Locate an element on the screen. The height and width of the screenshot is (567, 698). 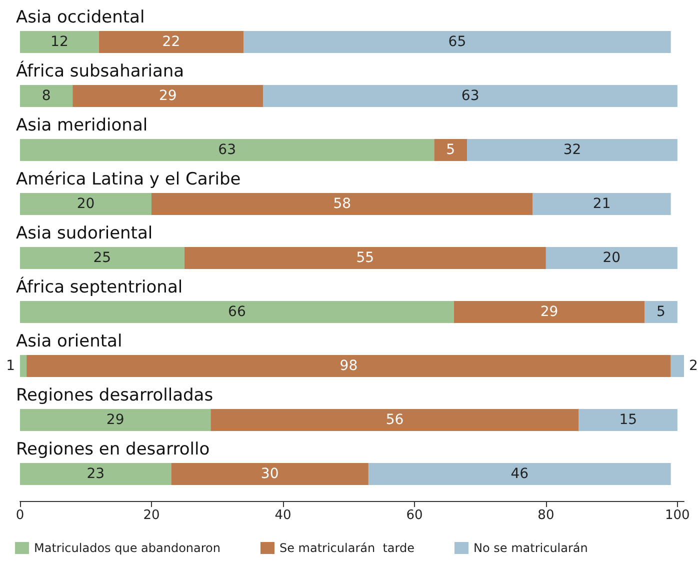
data-label: 25 is located at coordinates (102, 258).